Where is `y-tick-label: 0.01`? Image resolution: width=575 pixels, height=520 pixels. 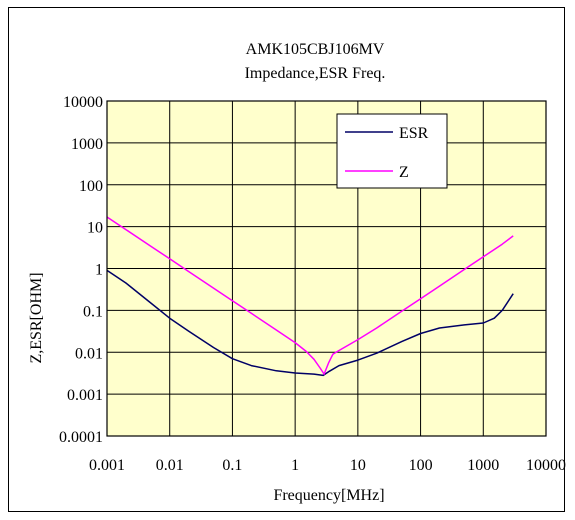 y-tick-label: 0.01 is located at coordinates (89, 353).